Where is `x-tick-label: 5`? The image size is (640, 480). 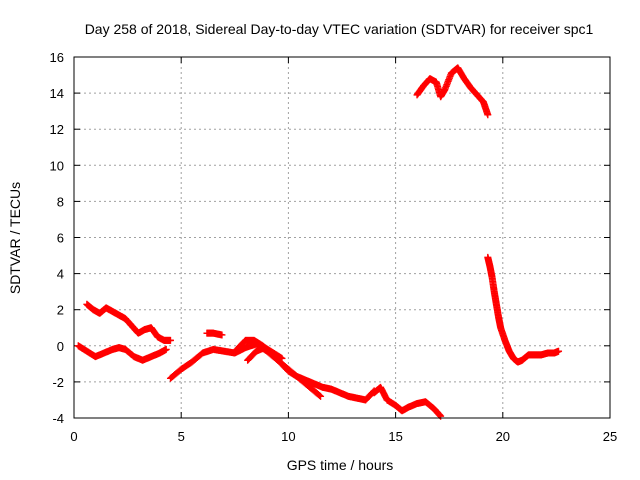 x-tick-label: 5 is located at coordinates (181, 436).